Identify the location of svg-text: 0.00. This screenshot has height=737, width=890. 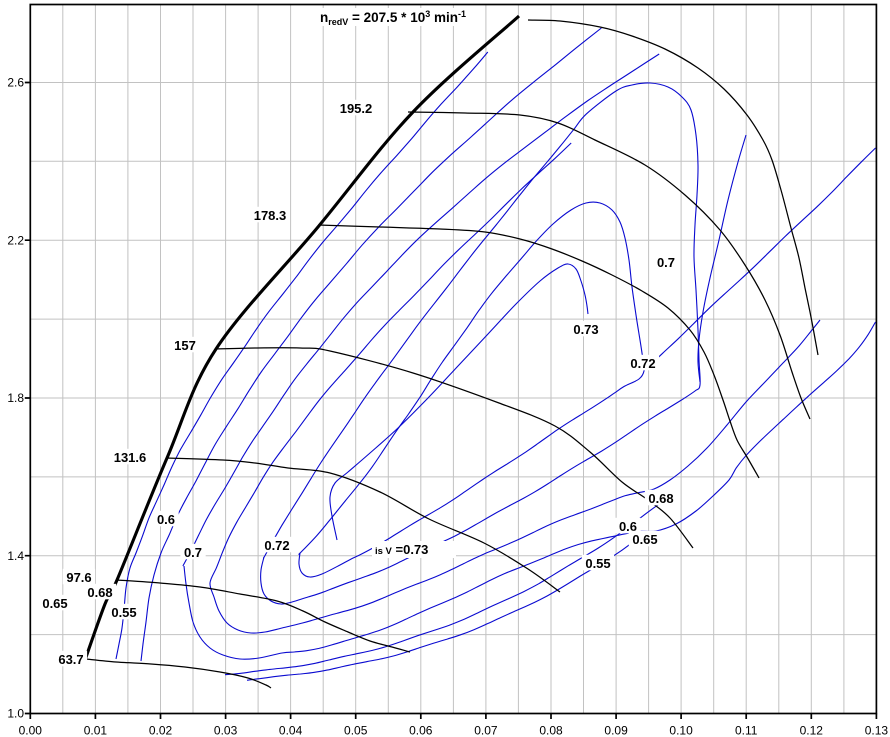
(31, 730).